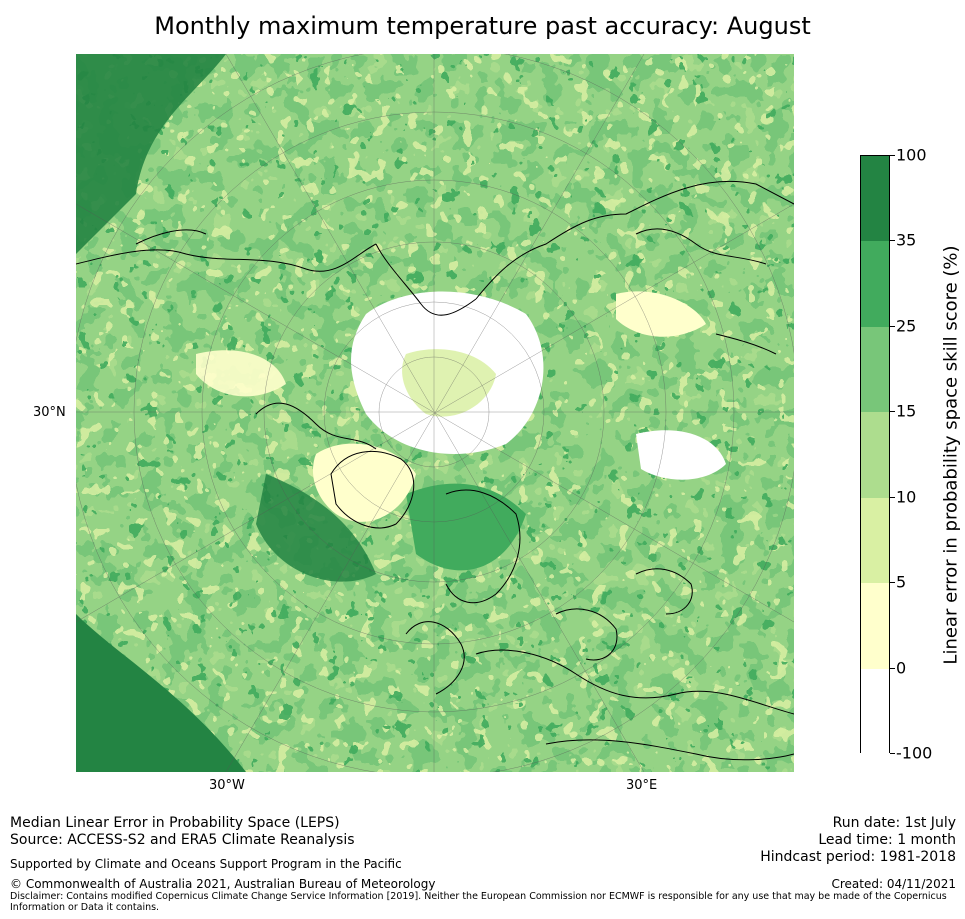 The height and width of the screenshot is (919, 965). What do you see at coordinates (906, 240) in the screenshot?
I see `colorbar-tick-label: 35` at bounding box center [906, 240].